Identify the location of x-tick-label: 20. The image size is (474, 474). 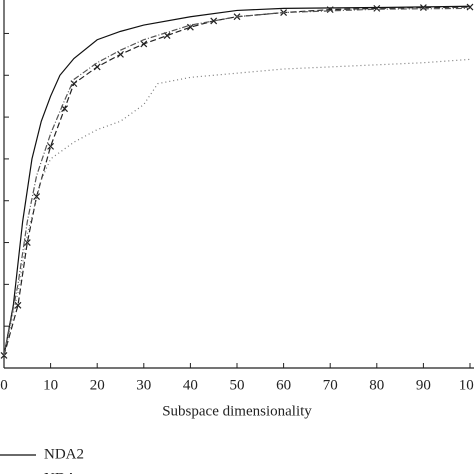
(97, 385).